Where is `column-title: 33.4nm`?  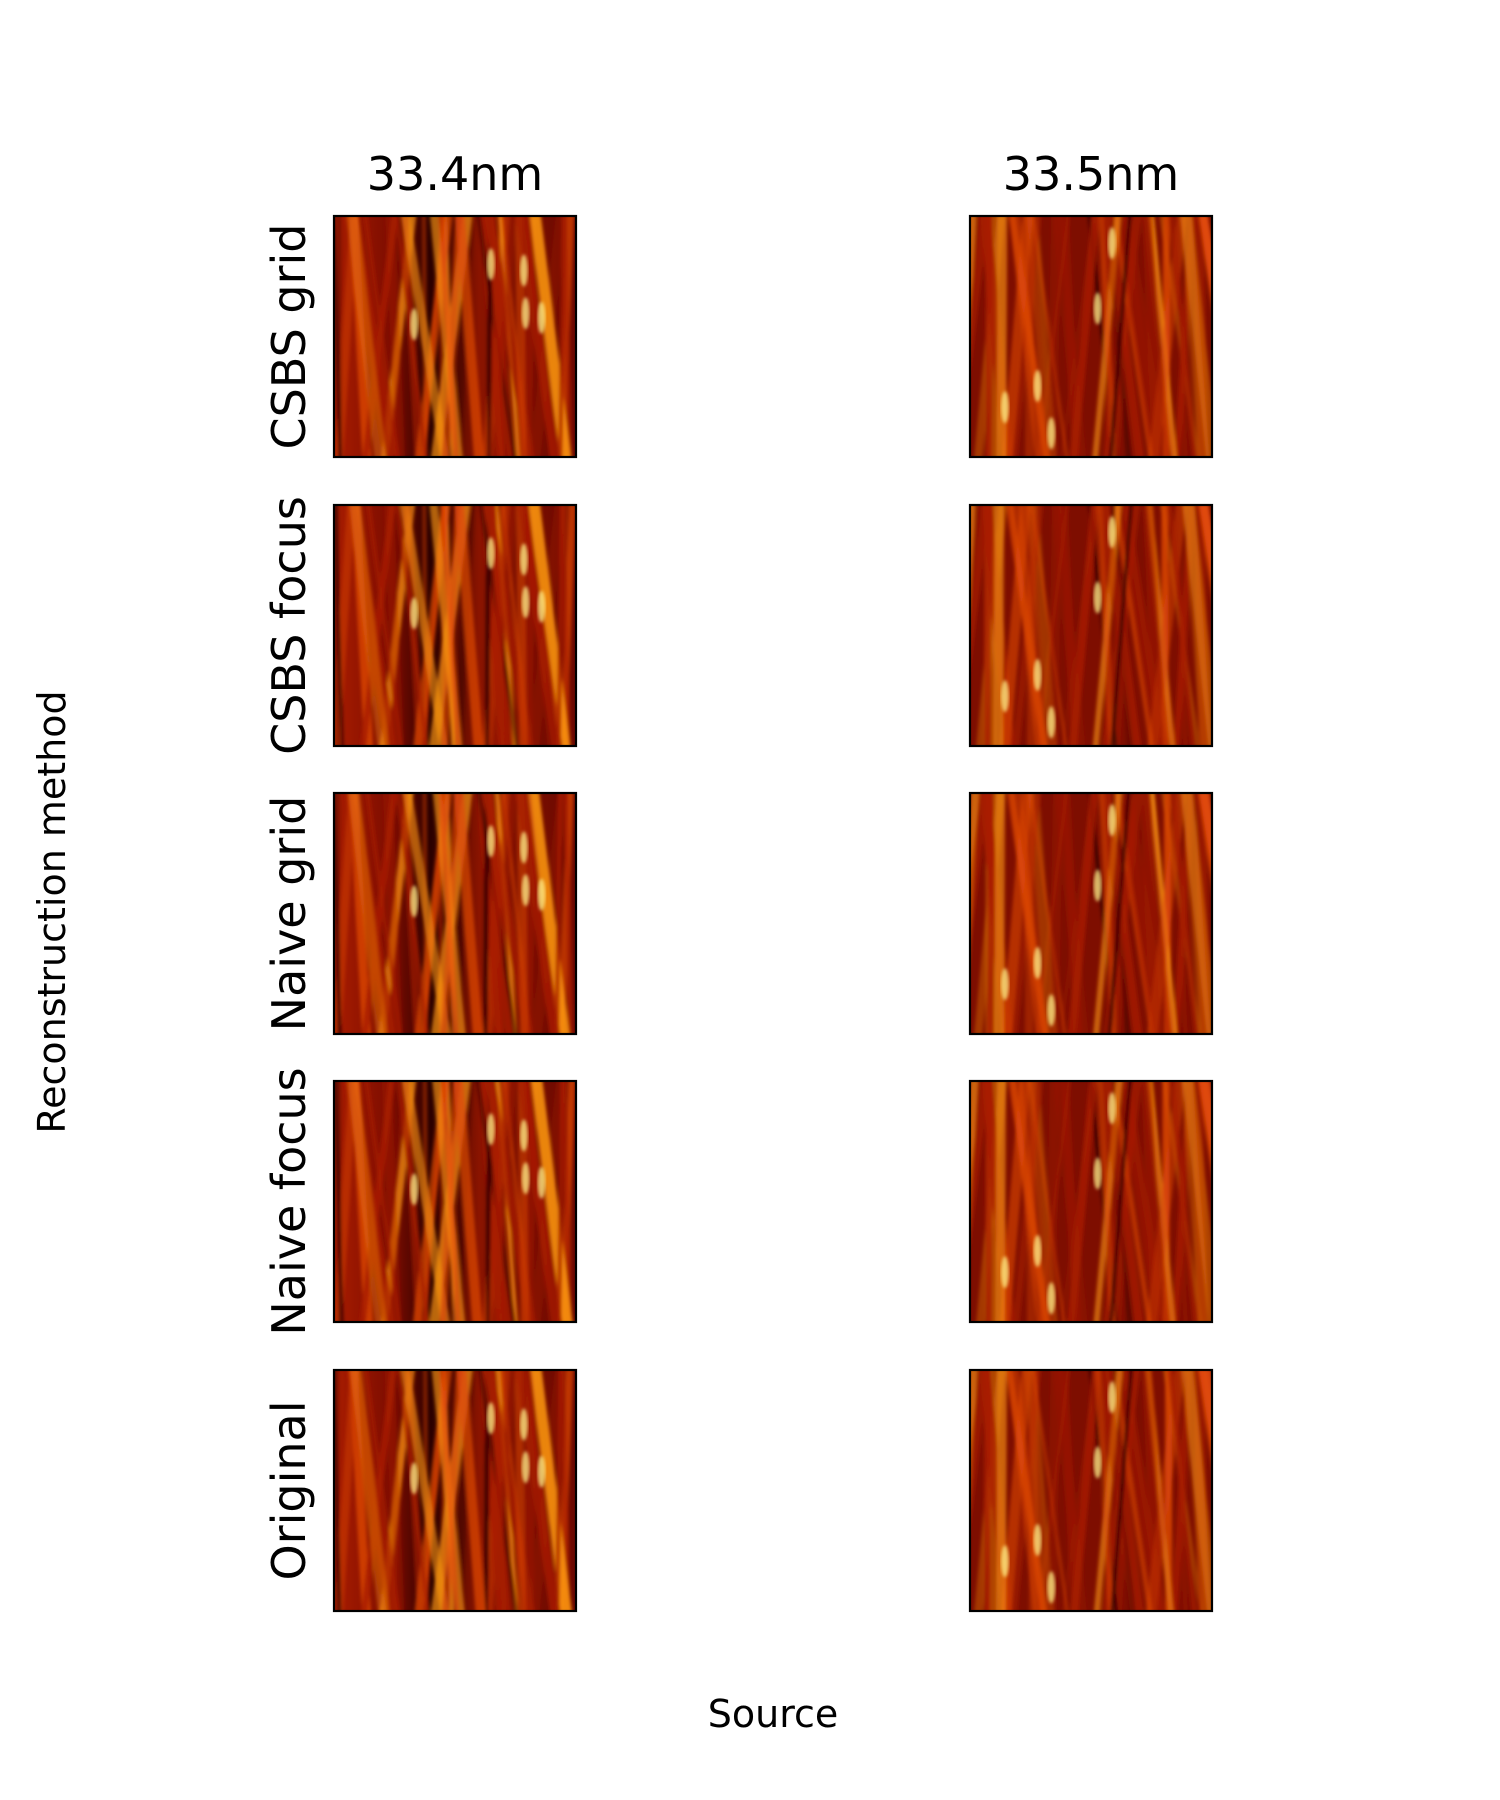 column-title: 33.4nm is located at coordinates (455, 174).